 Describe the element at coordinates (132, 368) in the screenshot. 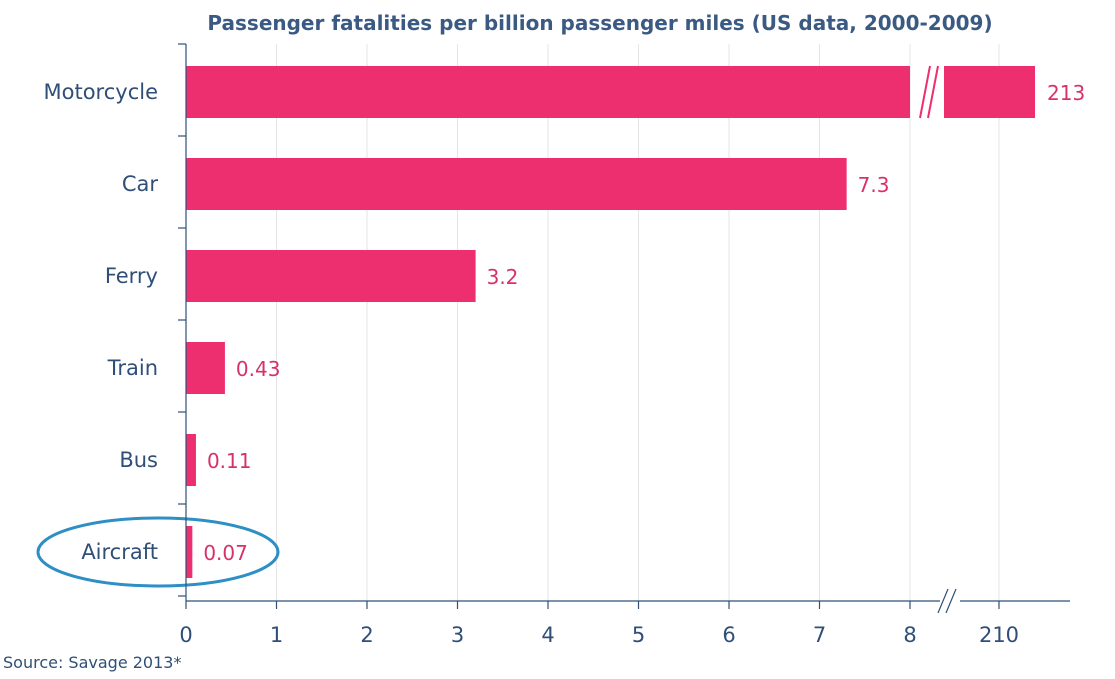

I see `category-label: Train` at that location.